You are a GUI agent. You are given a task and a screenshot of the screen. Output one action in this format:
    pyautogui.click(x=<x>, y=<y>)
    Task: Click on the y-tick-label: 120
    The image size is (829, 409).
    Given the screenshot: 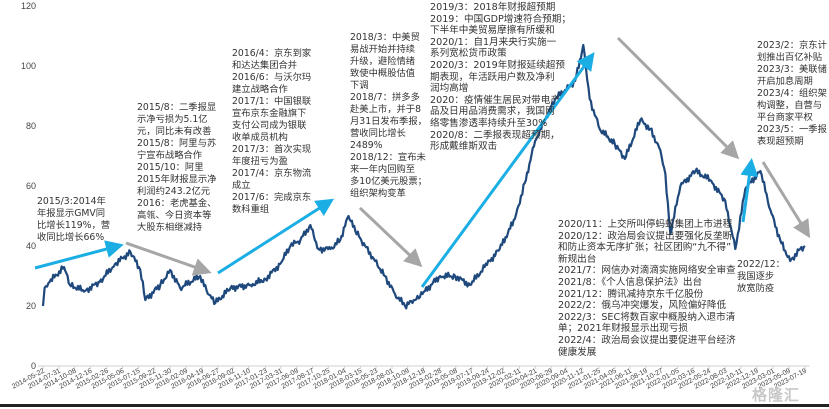 What is the action you would take?
    pyautogui.click(x=28, y=6)
    